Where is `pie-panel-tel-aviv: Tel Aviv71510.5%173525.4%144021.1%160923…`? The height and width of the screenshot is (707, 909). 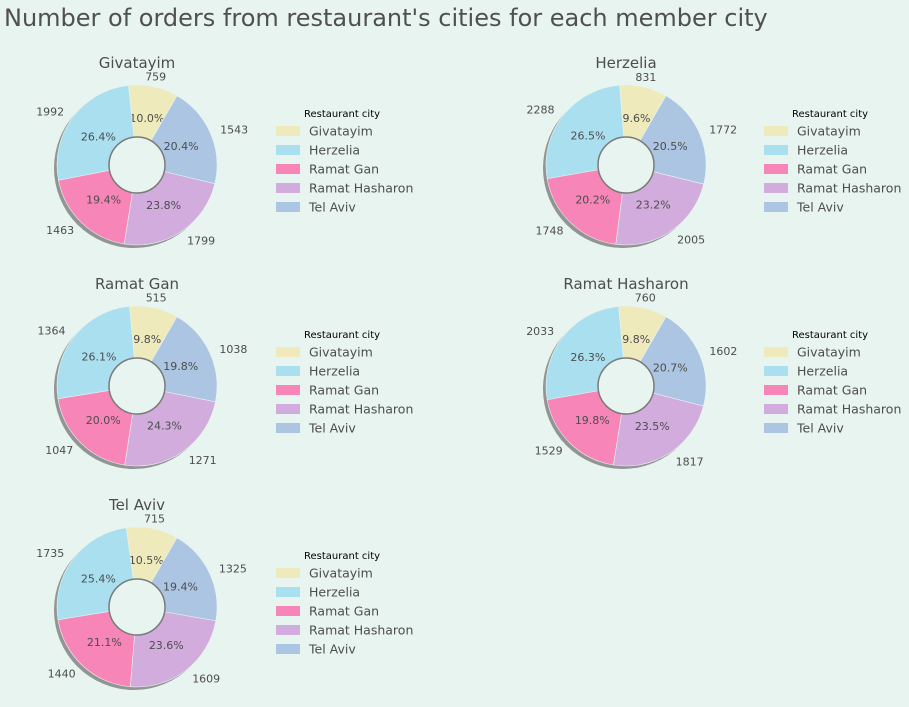
pie-panel-tel-aviv: Tel Aviv71510.5%173525.4%144021.1%160923… is located at coordinates (224, 593).